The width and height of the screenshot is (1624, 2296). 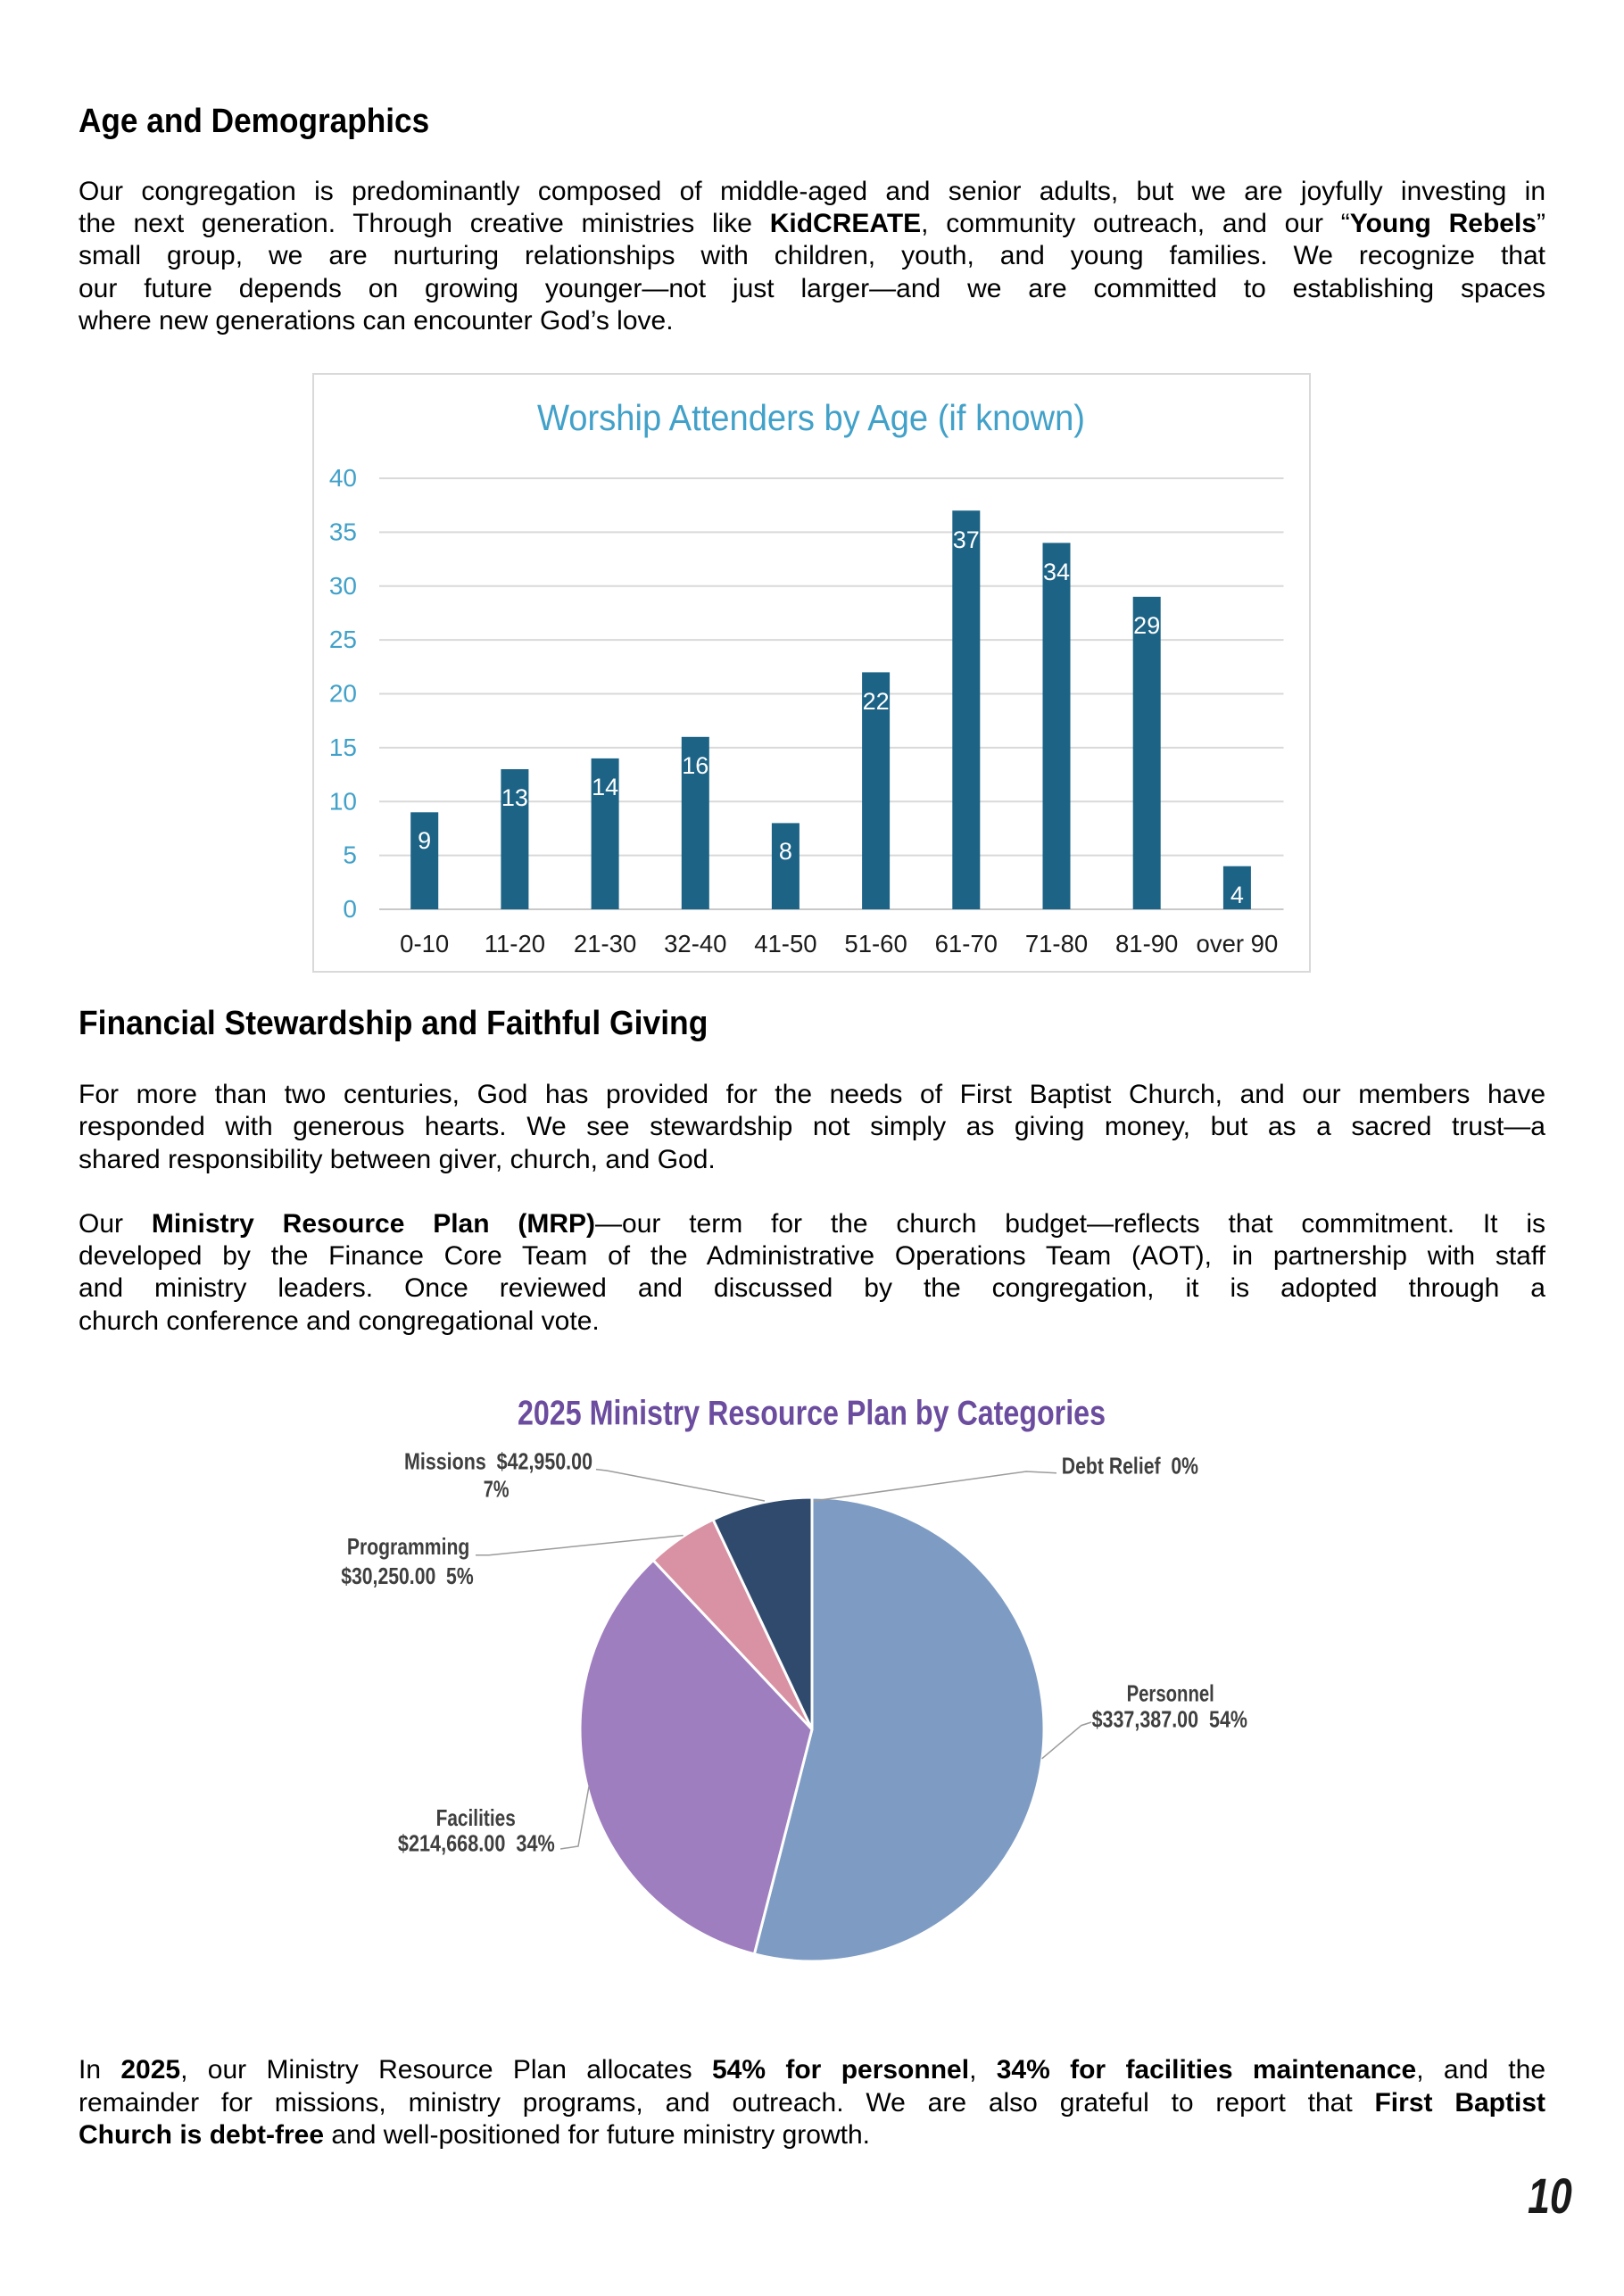 What do you see at coordinates (424, 944) in the screenshot?
I see `svg-text: 0-10` at bounding box center [424, 944].